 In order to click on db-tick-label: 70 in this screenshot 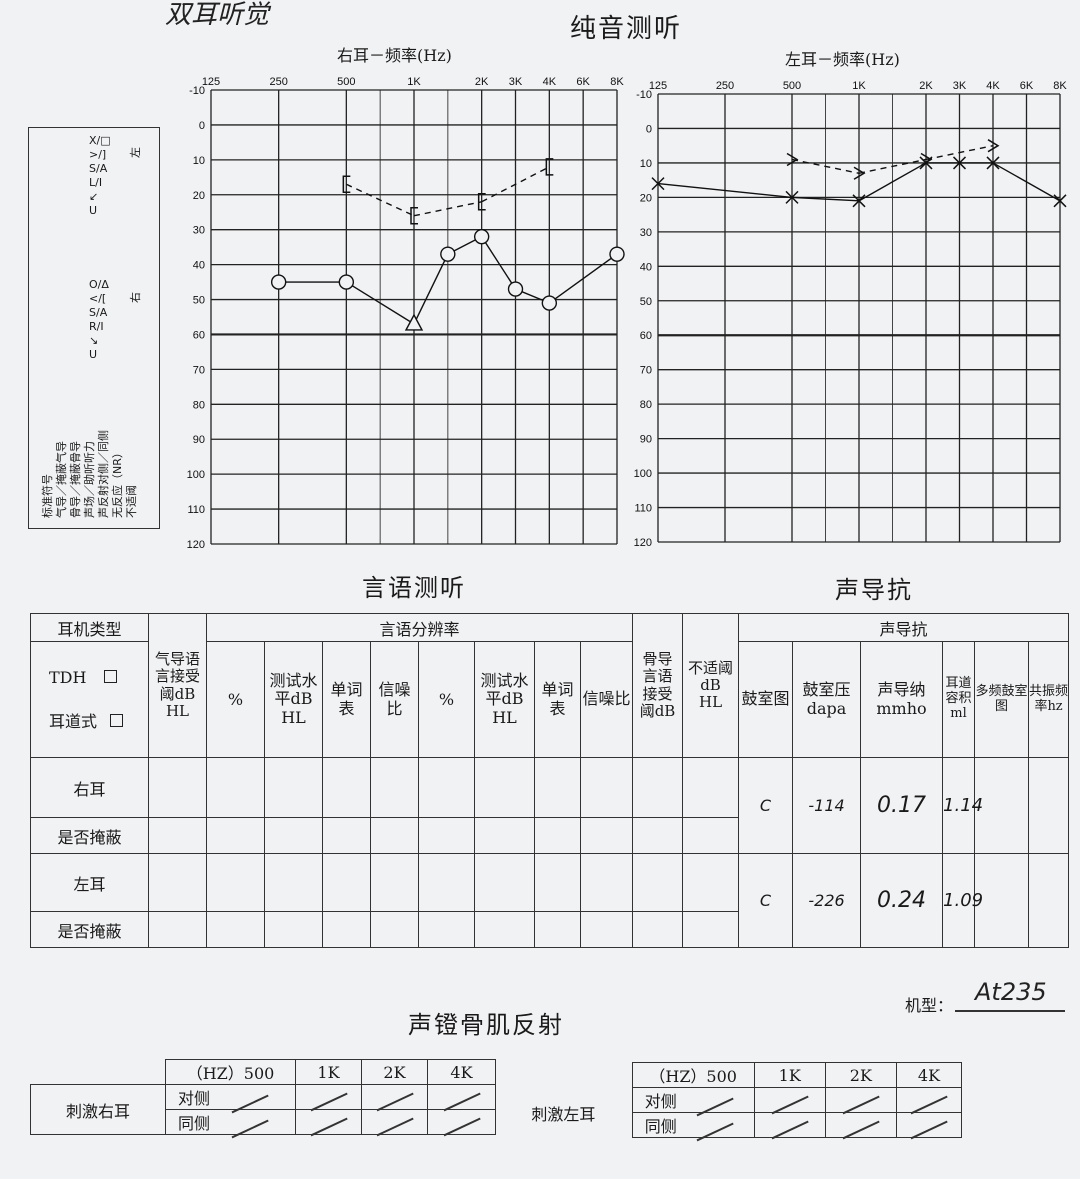, I will do `click(199, 370)`.